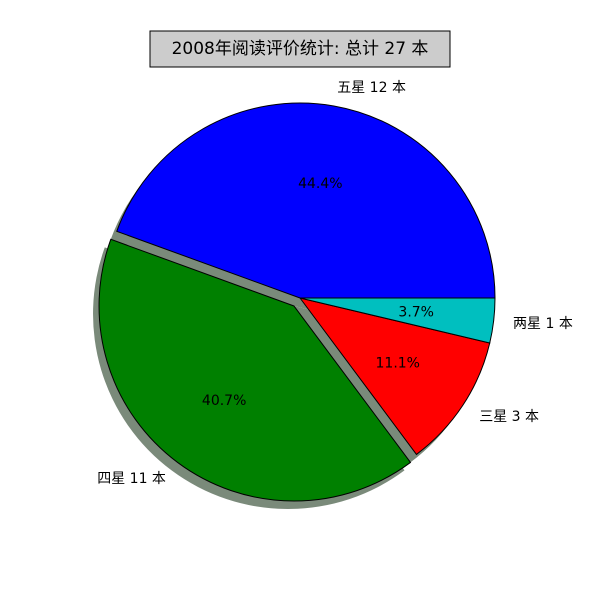  I want to click on chart-title-box, so click(300, 49).